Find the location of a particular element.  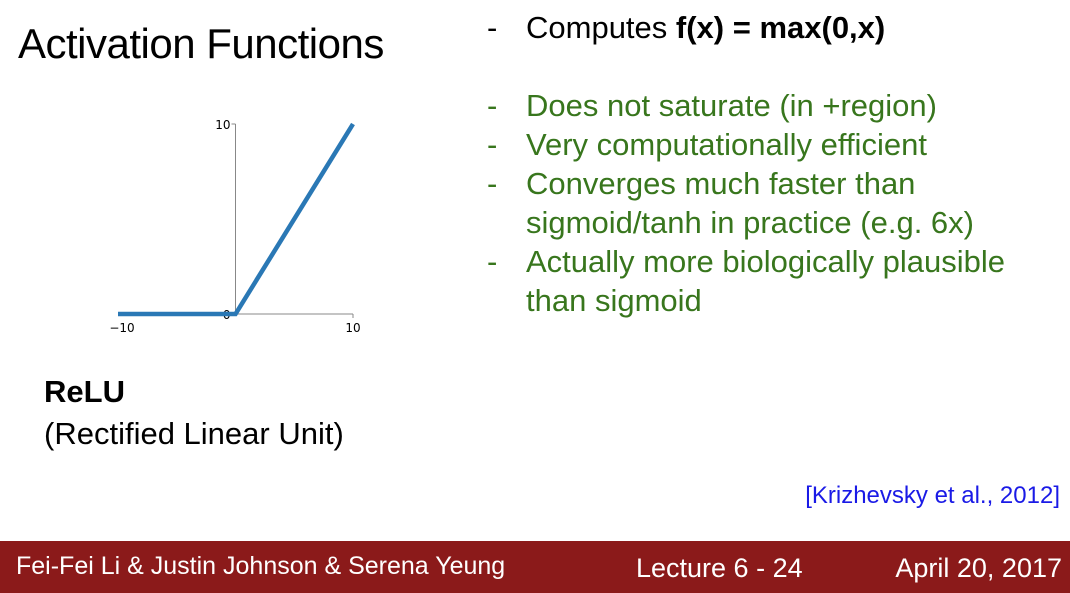

bullet-text-cont: sigmoid/tanh in practice (e.g. 6x) is located at coordinates (750, 222).